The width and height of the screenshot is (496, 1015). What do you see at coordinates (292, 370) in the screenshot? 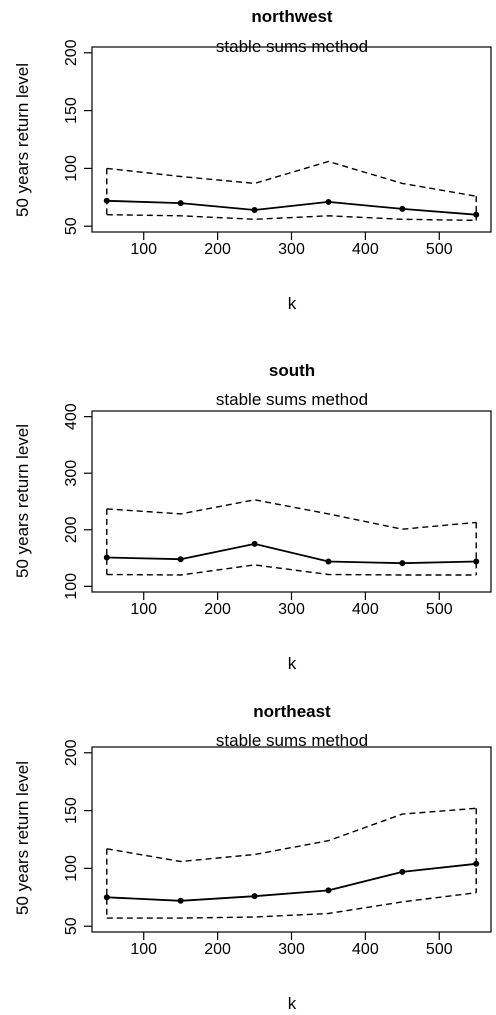
I see `chart-title: south` at bounding box center [292, 370].